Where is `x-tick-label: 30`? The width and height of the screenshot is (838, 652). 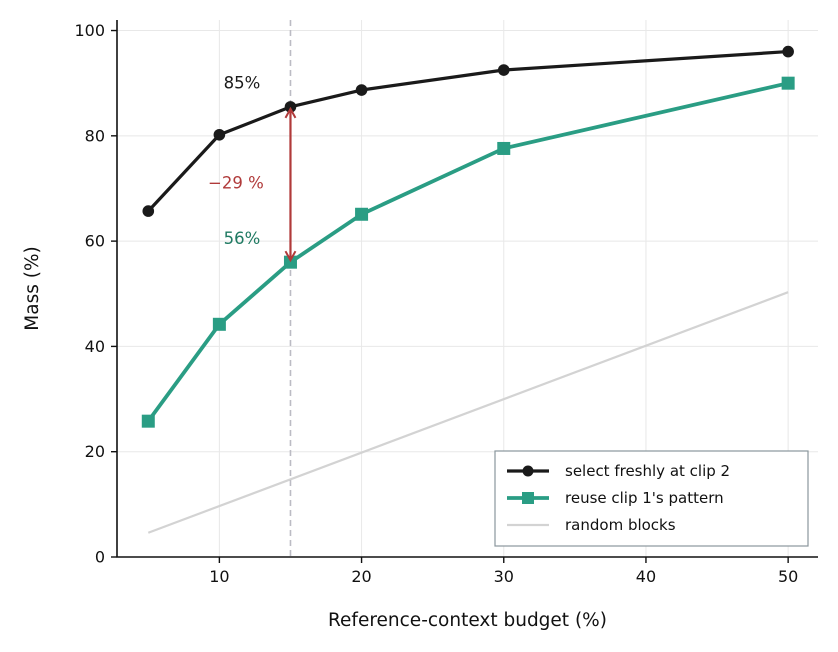 x-tick-label: 30 is located at coordinates (504, 576).